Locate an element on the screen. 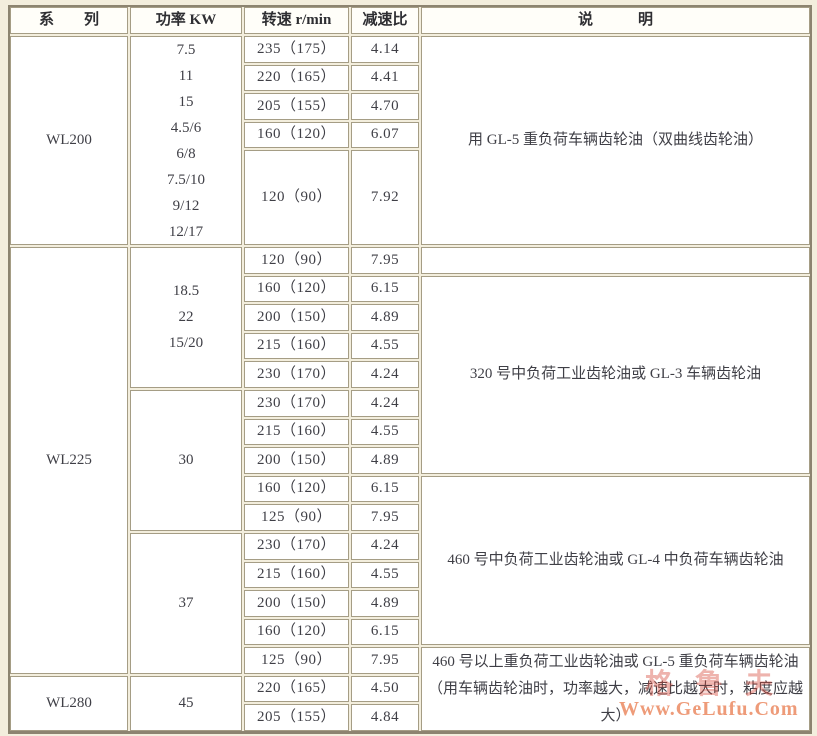 The width and height of the screenshot is (817, 736). ratio-cell: 6.07 is located at coordinates (385, 134).